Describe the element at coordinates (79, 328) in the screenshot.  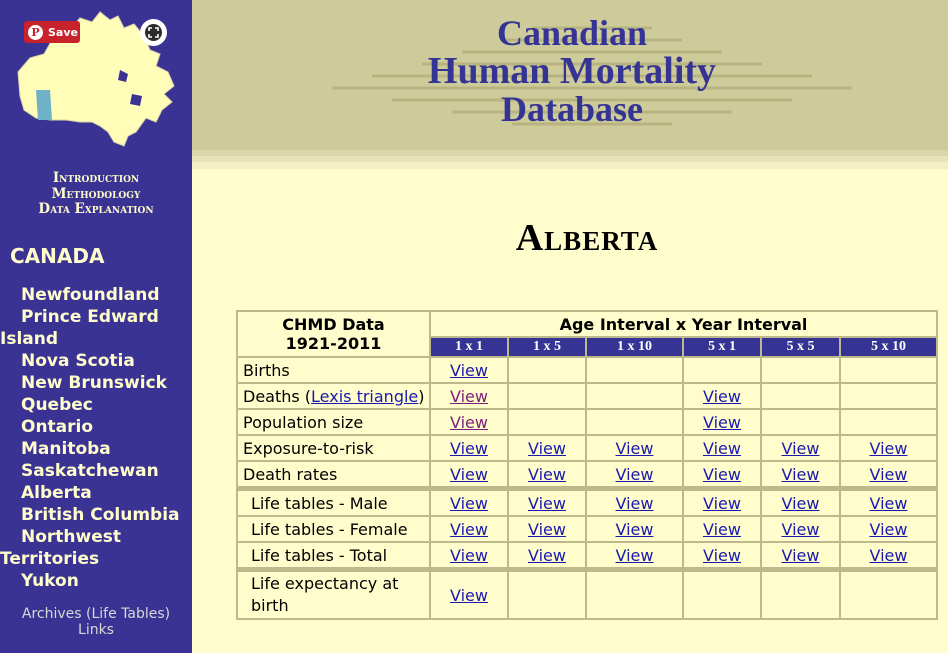
I see `province-link-pei: Prince Edward Island` at that location.